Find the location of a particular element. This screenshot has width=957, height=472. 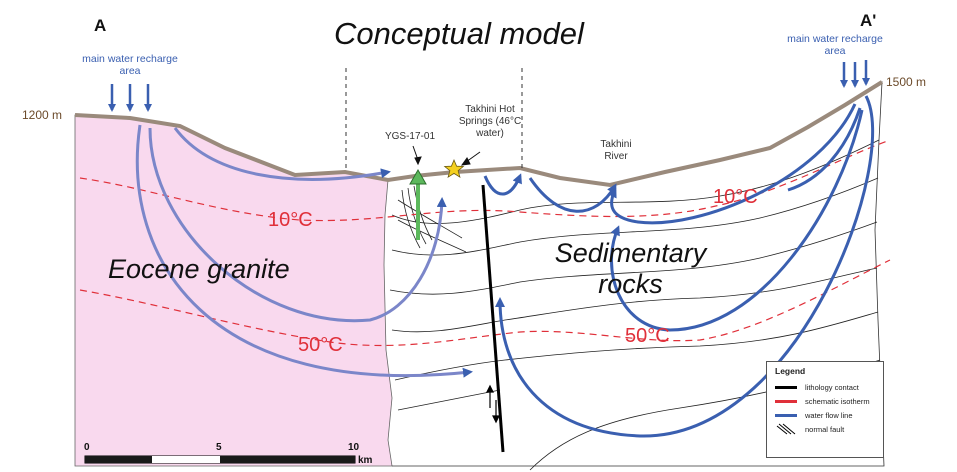

recharge-label-left: main water recharge area is located at coordinates (130, 65).